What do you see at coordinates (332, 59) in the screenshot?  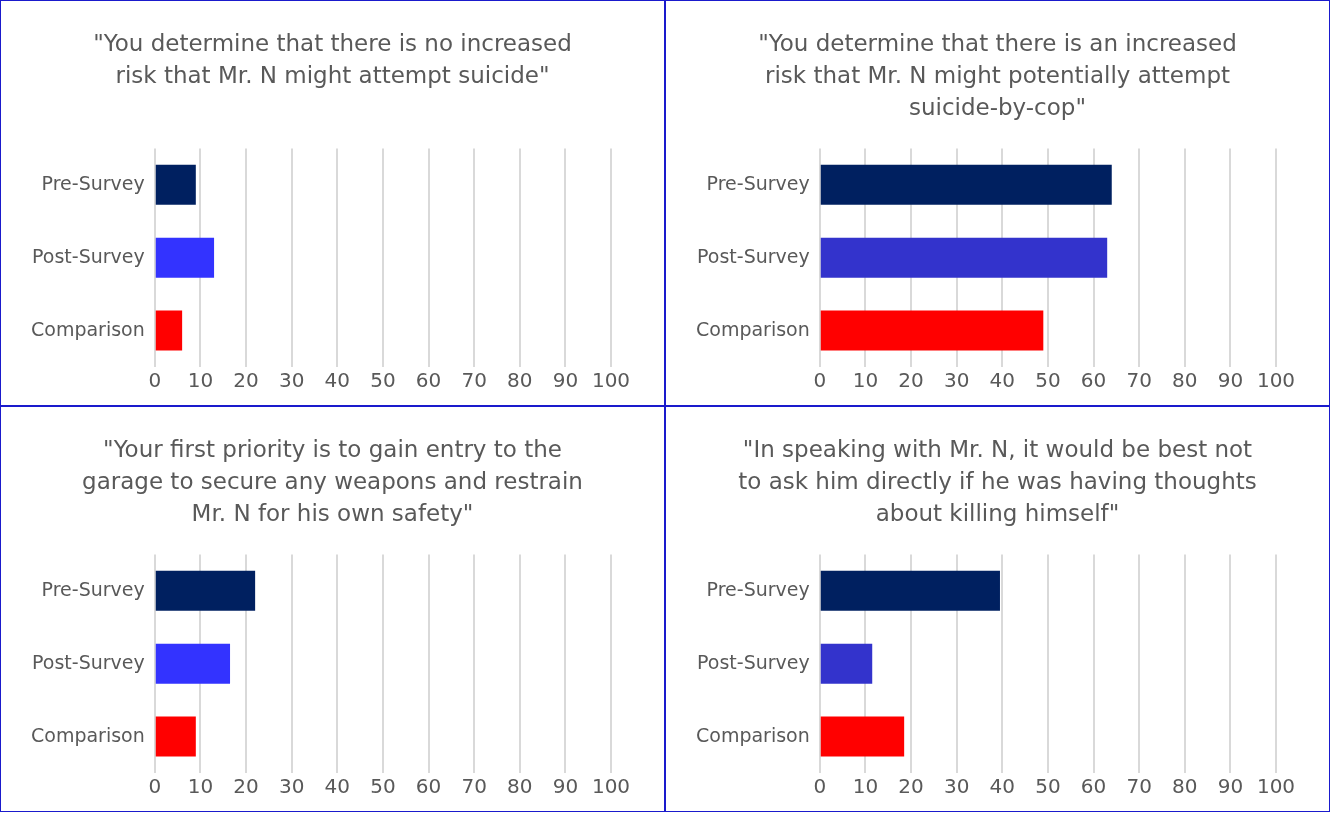 I see `chart-title: "You determine that there is no increased risk that Mr. N might attempt suicide"` at bounding box center [332, 59].